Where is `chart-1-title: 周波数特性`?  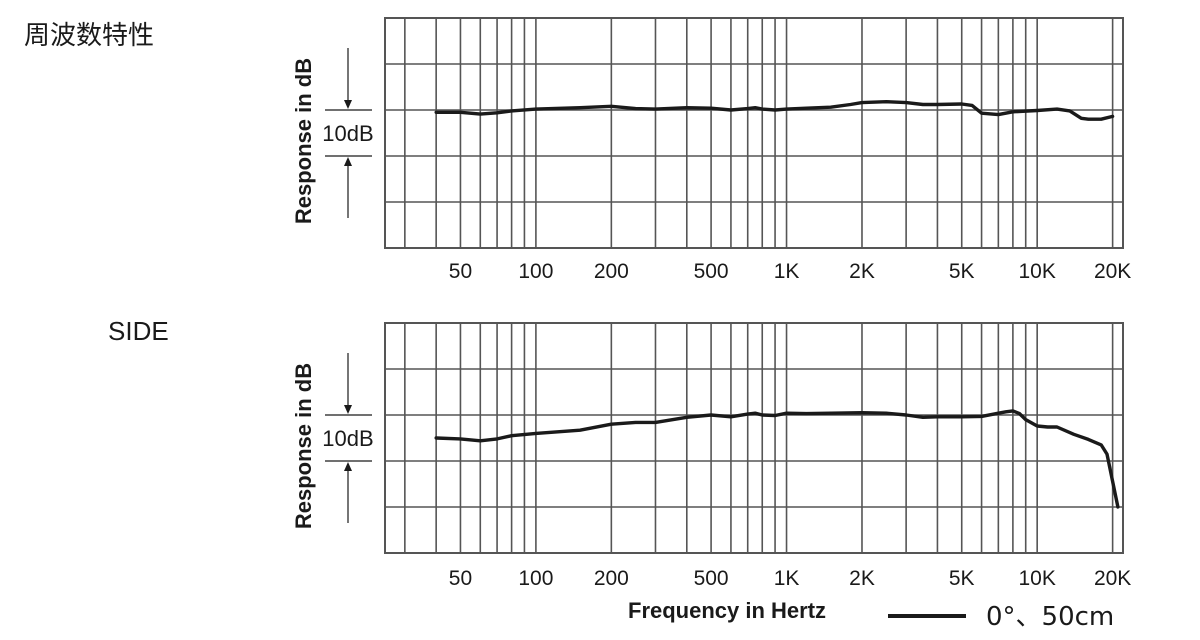
chart-1-title: 周波数特性 is located at coordinates (89, 36).